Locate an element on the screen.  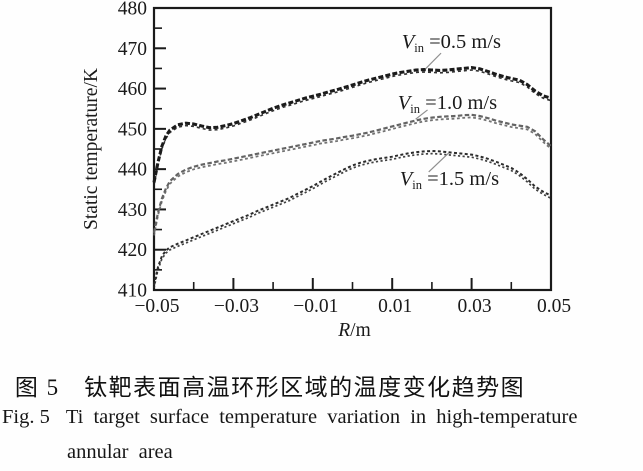
x-axis-tick-label: −0.01 is located at coordinates (315, 306).